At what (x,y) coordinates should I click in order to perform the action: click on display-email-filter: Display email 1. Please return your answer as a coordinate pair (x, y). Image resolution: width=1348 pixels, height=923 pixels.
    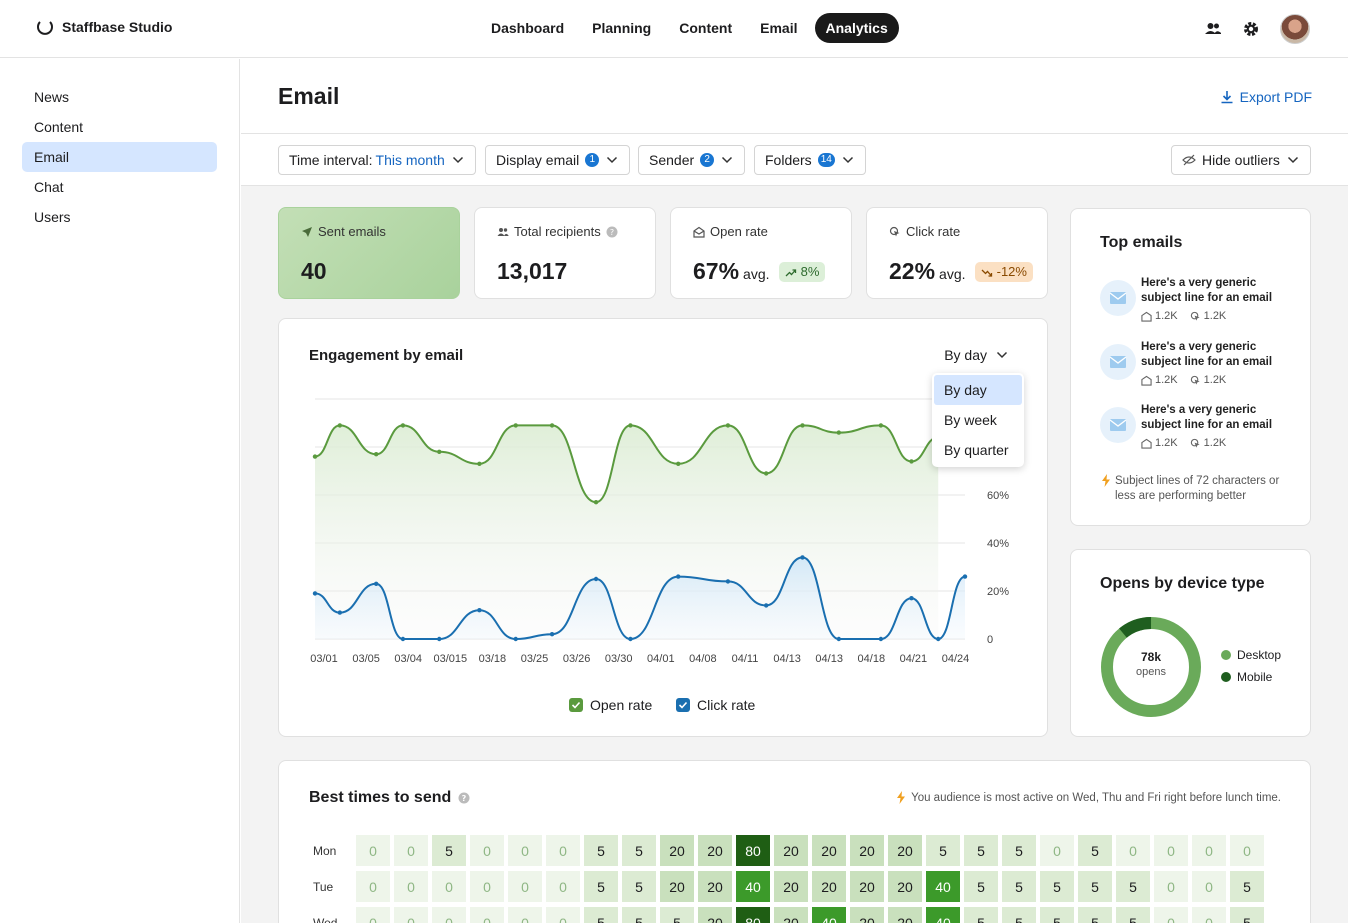
    Looking at the image, I should click on (558, 160).